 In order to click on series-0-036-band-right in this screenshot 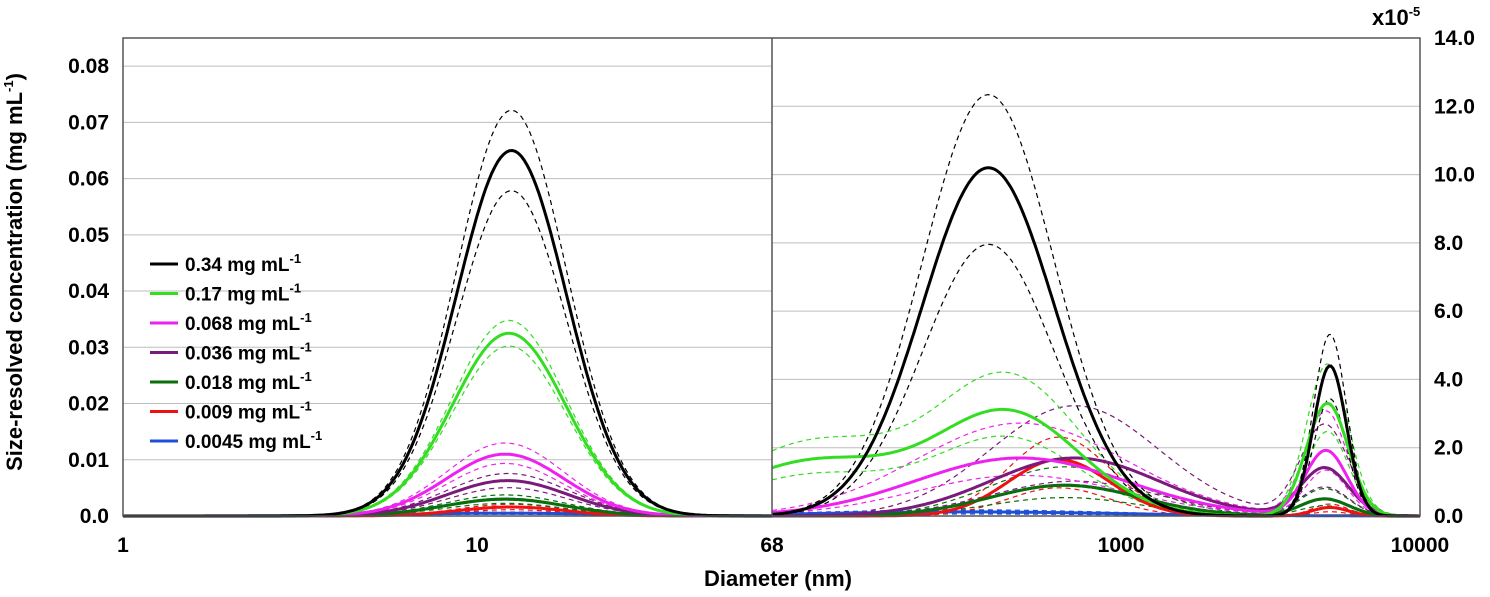, I will do `click(1096, 461)`.